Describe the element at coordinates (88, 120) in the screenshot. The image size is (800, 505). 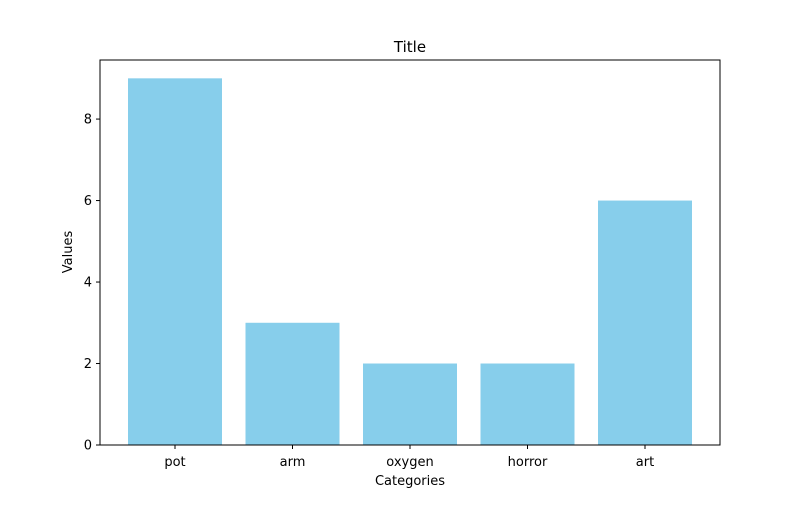
I see `y-tick-label: 8` at that location.